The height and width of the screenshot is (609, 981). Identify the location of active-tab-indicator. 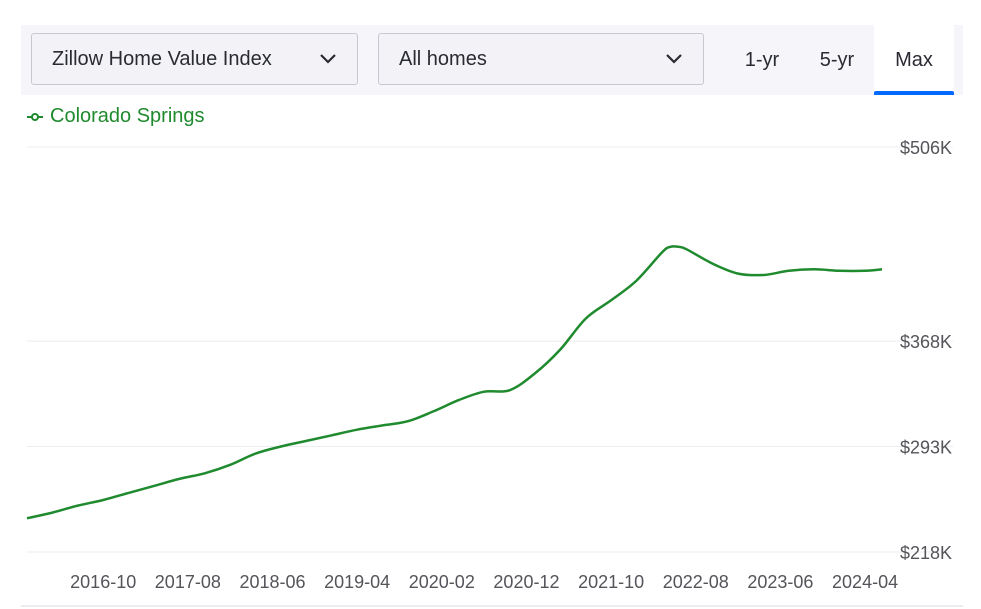
(914, 93).